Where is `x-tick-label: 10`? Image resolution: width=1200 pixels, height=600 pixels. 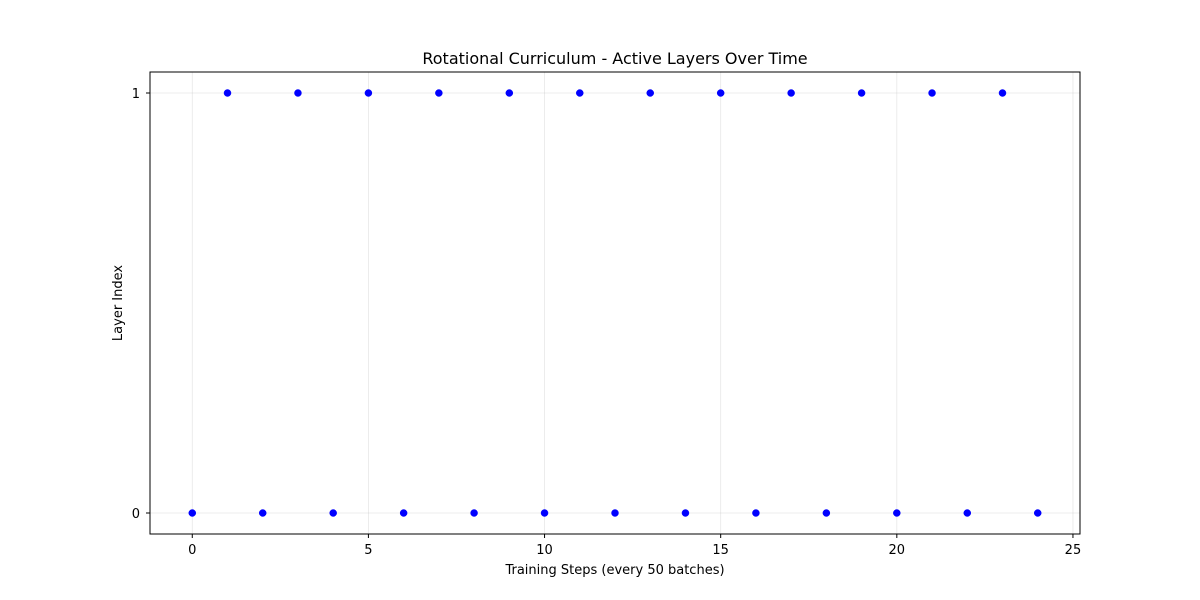
x-tick-label: 10 is located at coordinates (544, 550).